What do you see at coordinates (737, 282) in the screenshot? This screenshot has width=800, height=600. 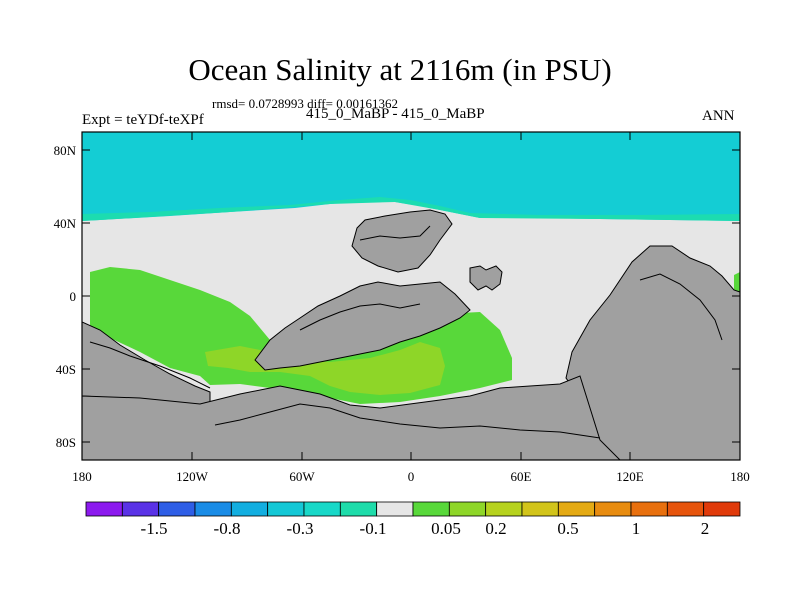 I see `small-green-patch` at bounding box center [737, 282].